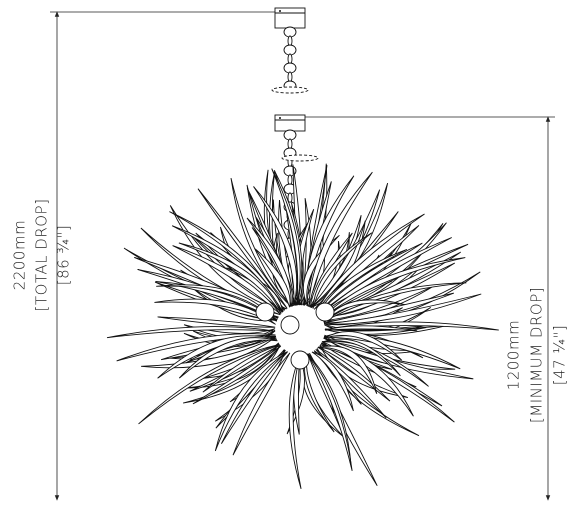  Describe the element at coordinates (64, 255) in the screenshot. I see `imperial: [86 ¾"]` at that location.